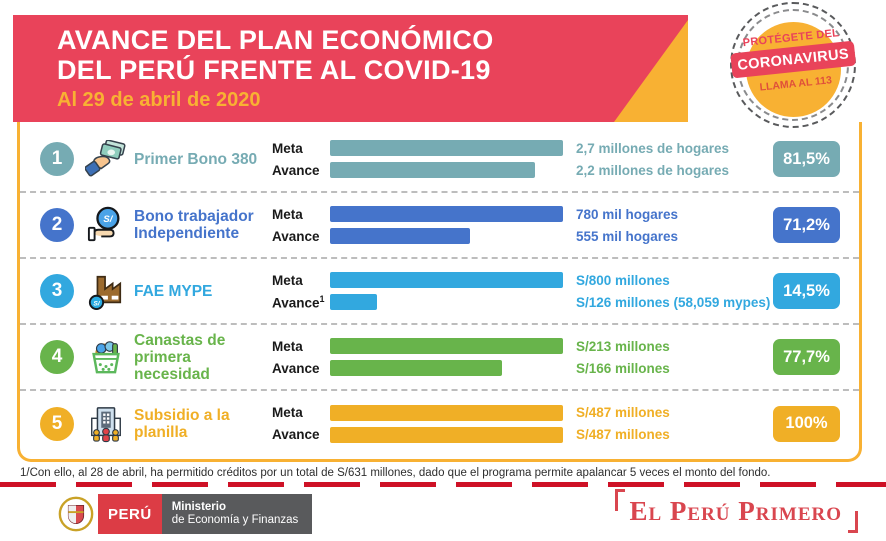 This screenshot has width=886, height=541. I want to click on program-row: 3 S/ FAE MYPE Meta S/800 millones, so click(439, 292).